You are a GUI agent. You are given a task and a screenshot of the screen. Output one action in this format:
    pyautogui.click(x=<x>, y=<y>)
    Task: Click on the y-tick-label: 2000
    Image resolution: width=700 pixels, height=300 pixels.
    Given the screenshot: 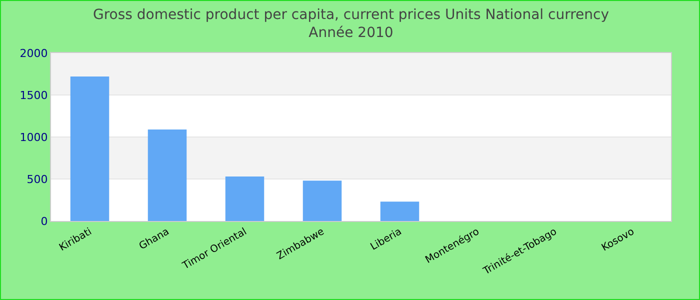 What is the action you would take?
    pyautogui.click(x=34, y=53)
    